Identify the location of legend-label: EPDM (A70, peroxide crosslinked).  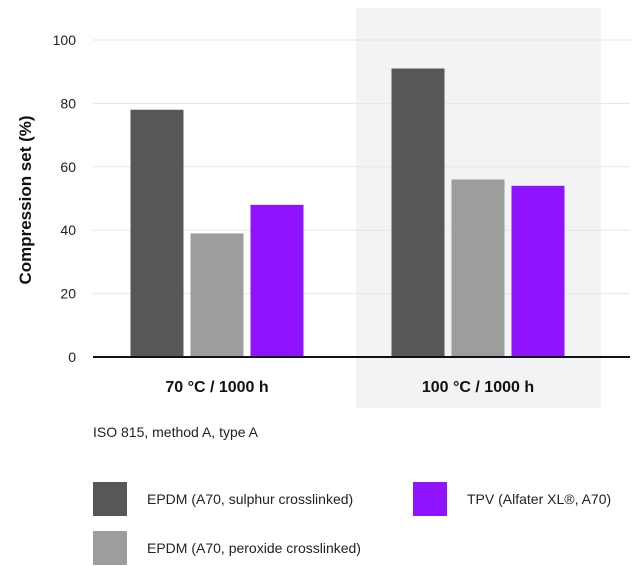
(254, 548).